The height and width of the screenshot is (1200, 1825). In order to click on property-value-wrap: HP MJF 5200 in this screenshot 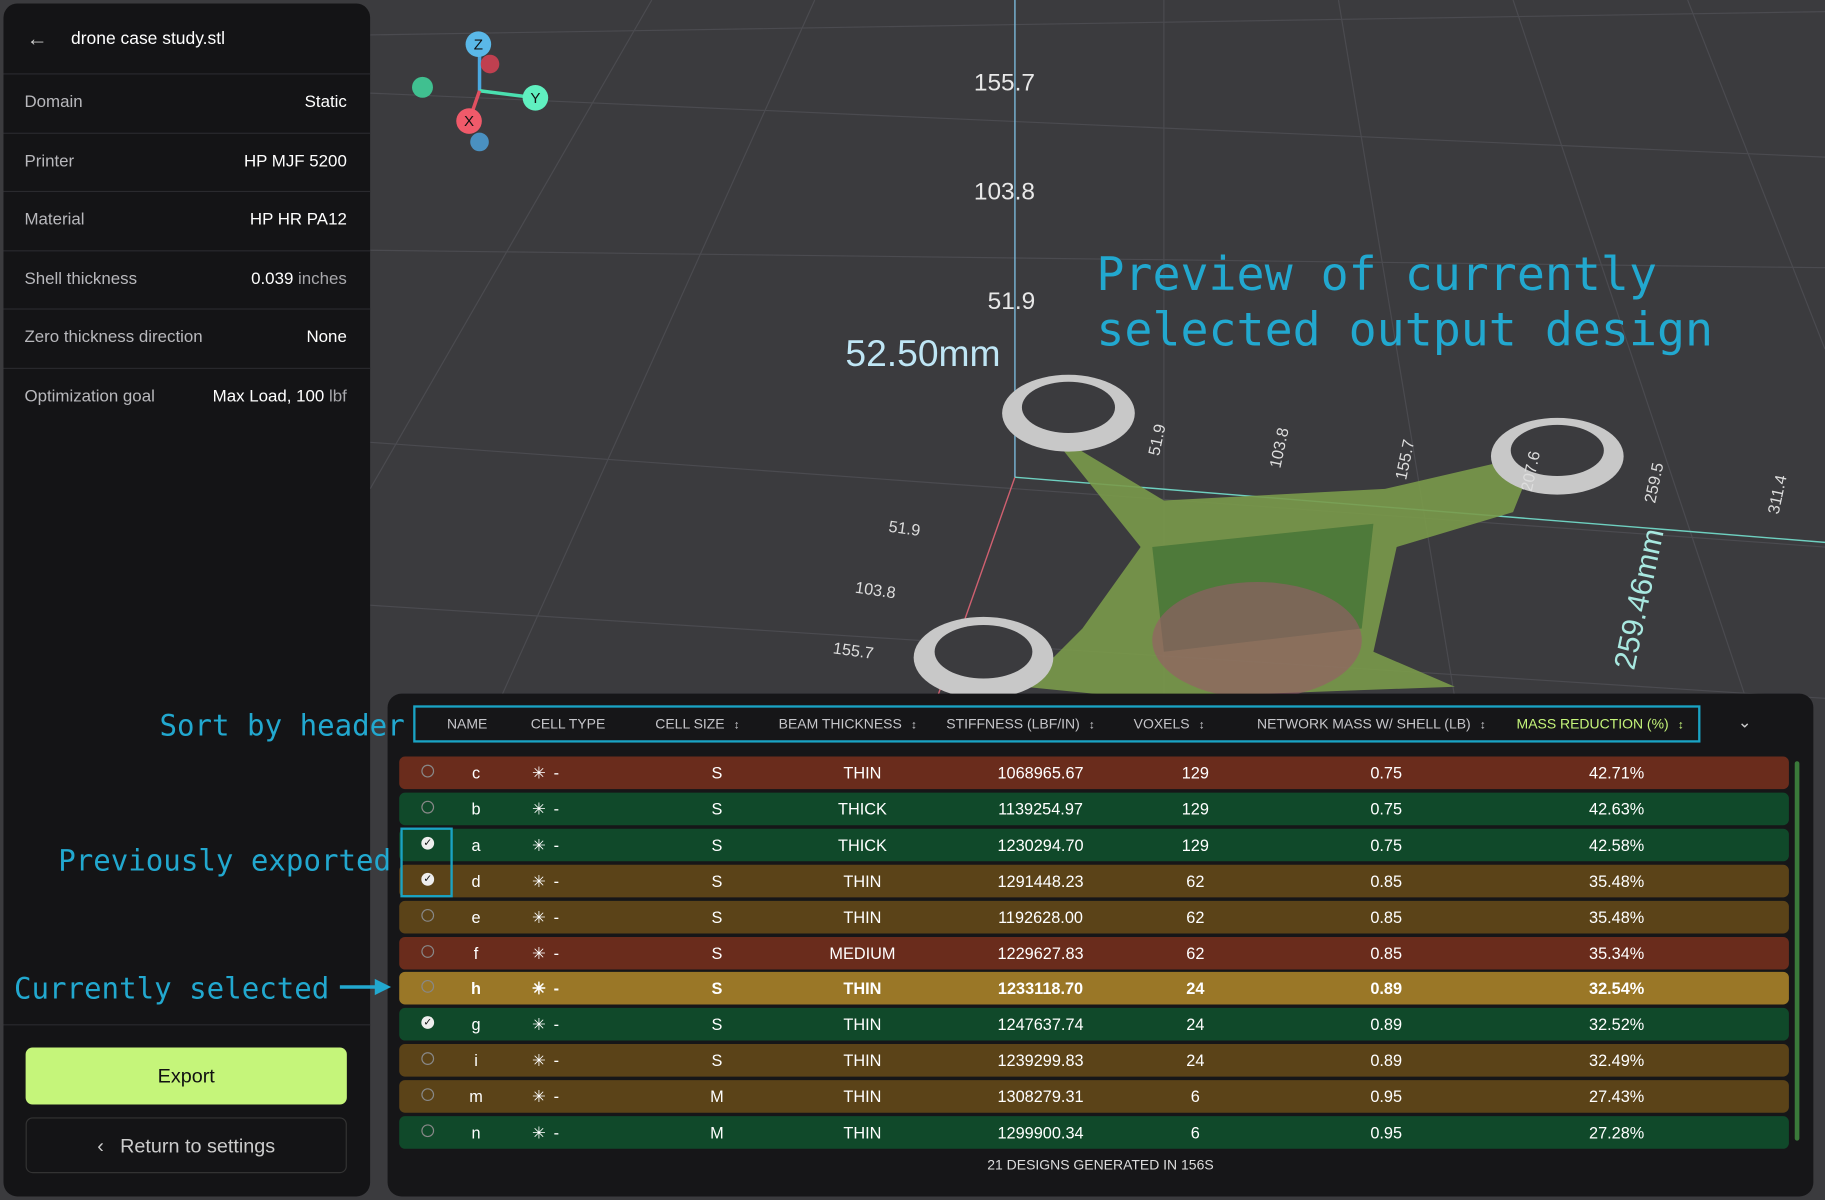, I will do `click(295, 161)`.